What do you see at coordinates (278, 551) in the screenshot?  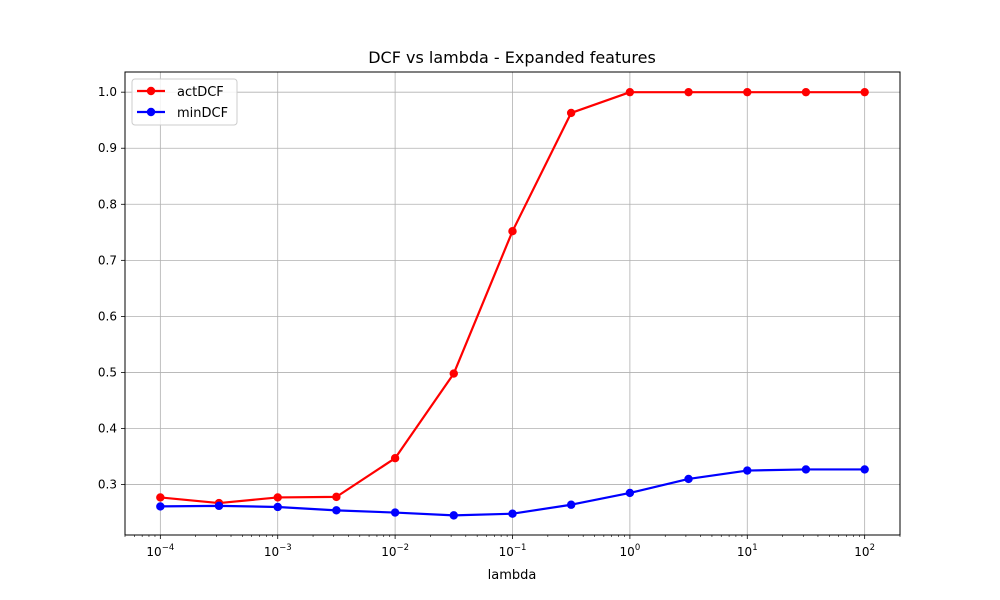 I see `x-tick-label: 10⁻³` at bounding box center [278, 551].